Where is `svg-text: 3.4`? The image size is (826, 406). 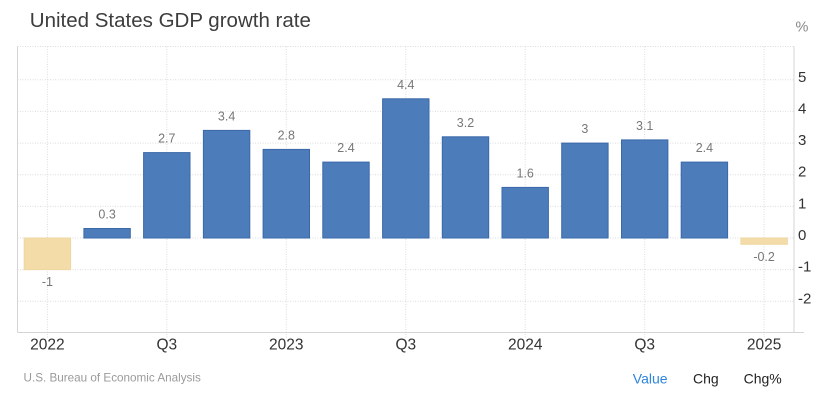 svg-text: 3.4 is located at coordinates (226, 116).